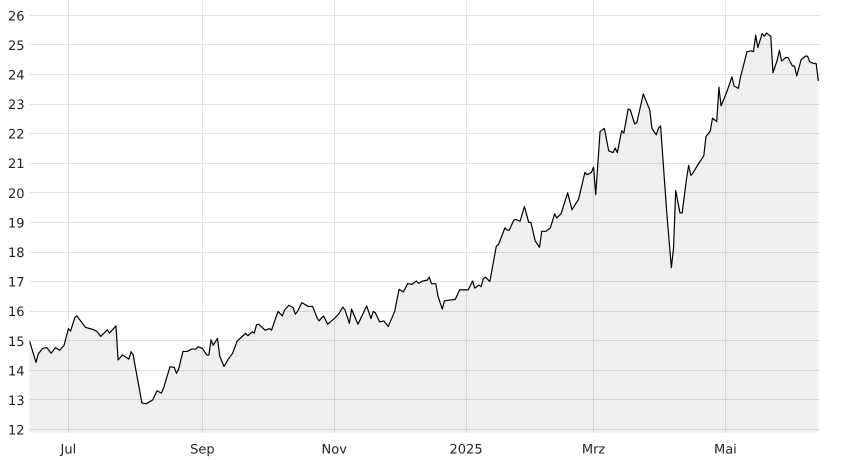  What do you see at coordinates (16, 401) in the screenshot?
I see `y-tick-label: 13` at bounding box center [16, 401].